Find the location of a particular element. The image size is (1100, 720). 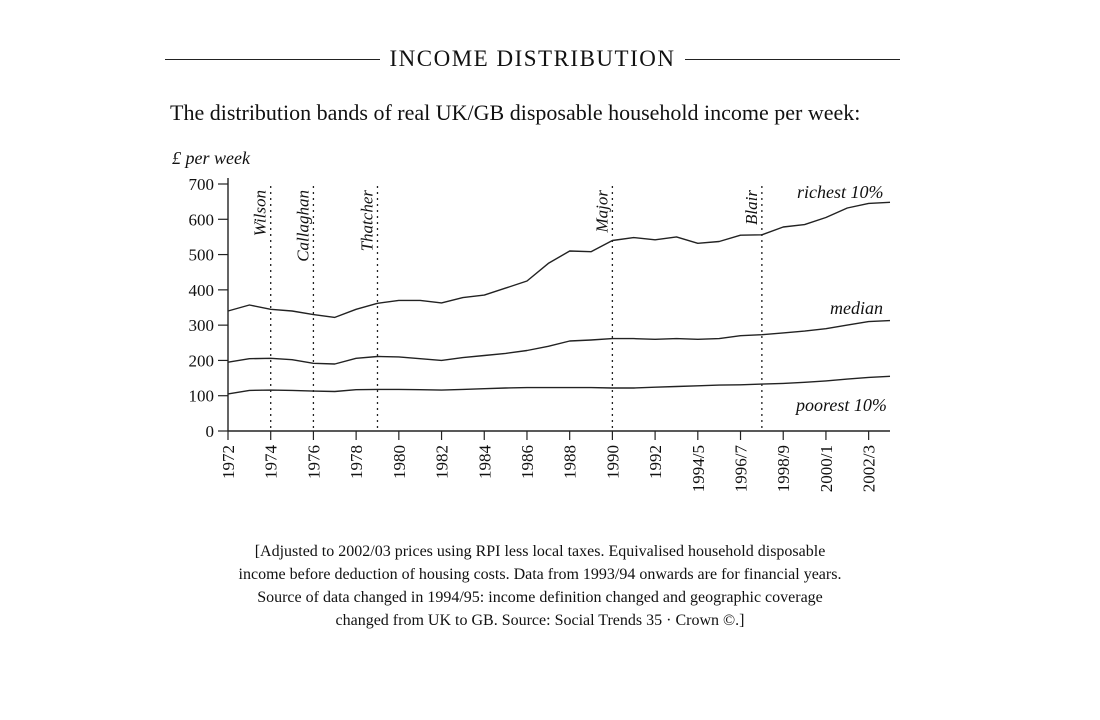

heading-title: INCOME DISTRIBUTION is located at coordinates (532, 58).